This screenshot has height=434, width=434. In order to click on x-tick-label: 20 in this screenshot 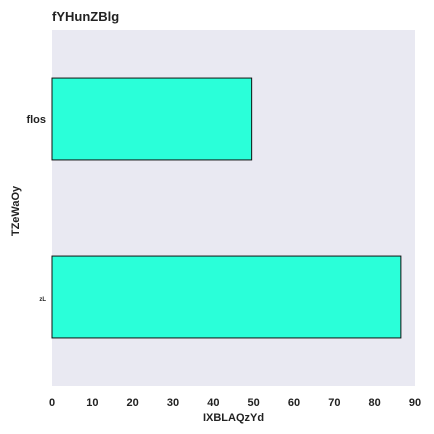, I will do `click(133, 403)`.